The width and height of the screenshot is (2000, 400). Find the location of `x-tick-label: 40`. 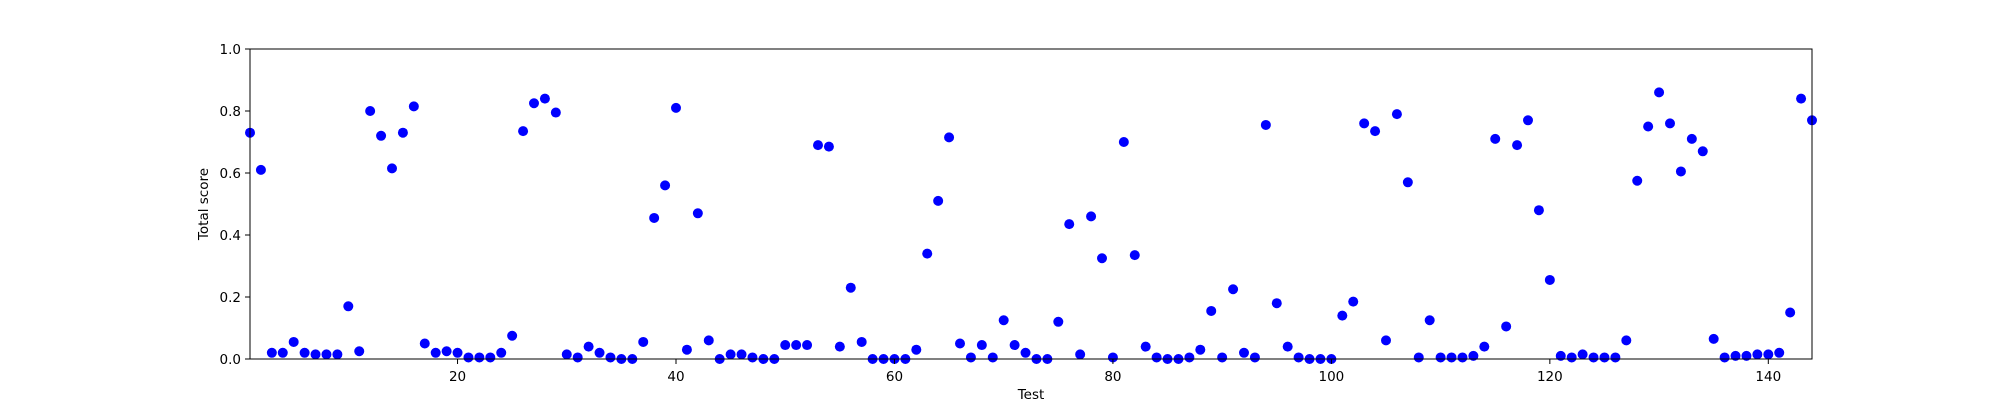

x-tick-label: 40 is located at coordinates (675, 377).